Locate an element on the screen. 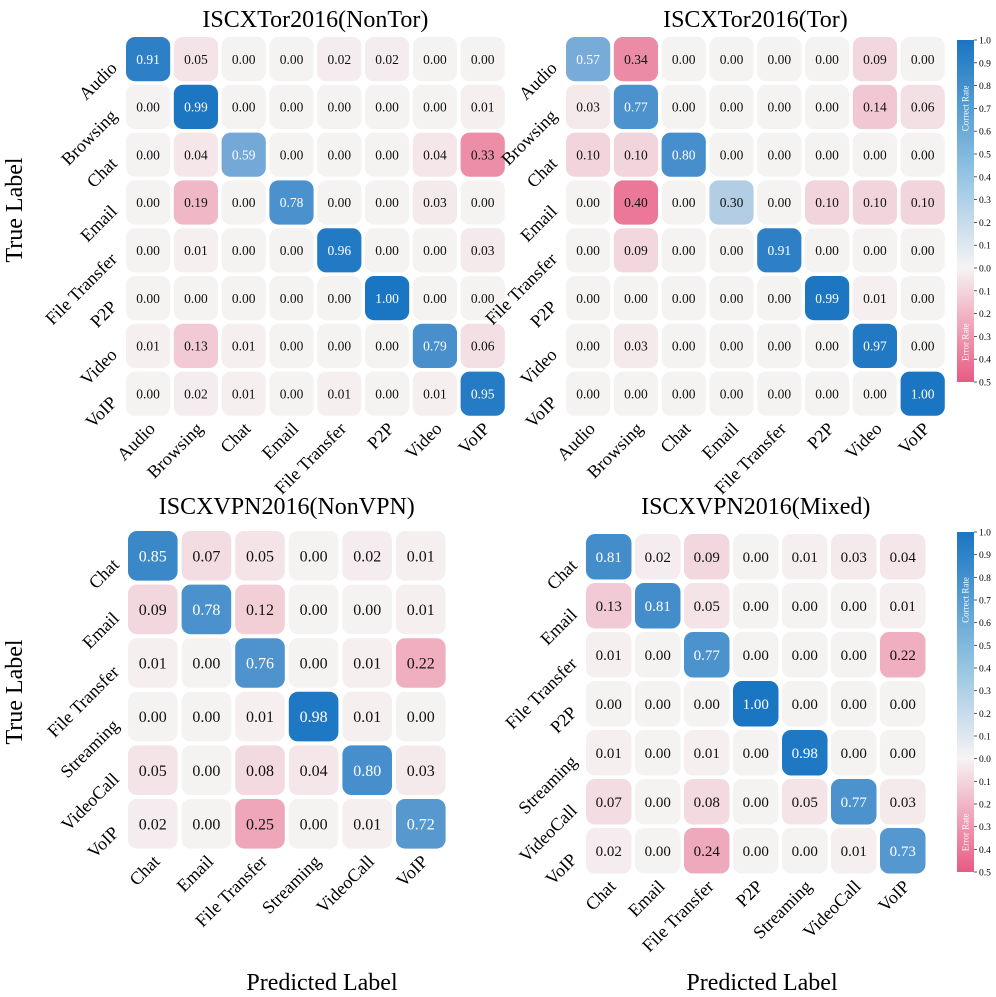 The height and width of the screenshot is (997, 996). cell-label-tor-r0-c1: 0.34 is located at coordinates (636, 59).